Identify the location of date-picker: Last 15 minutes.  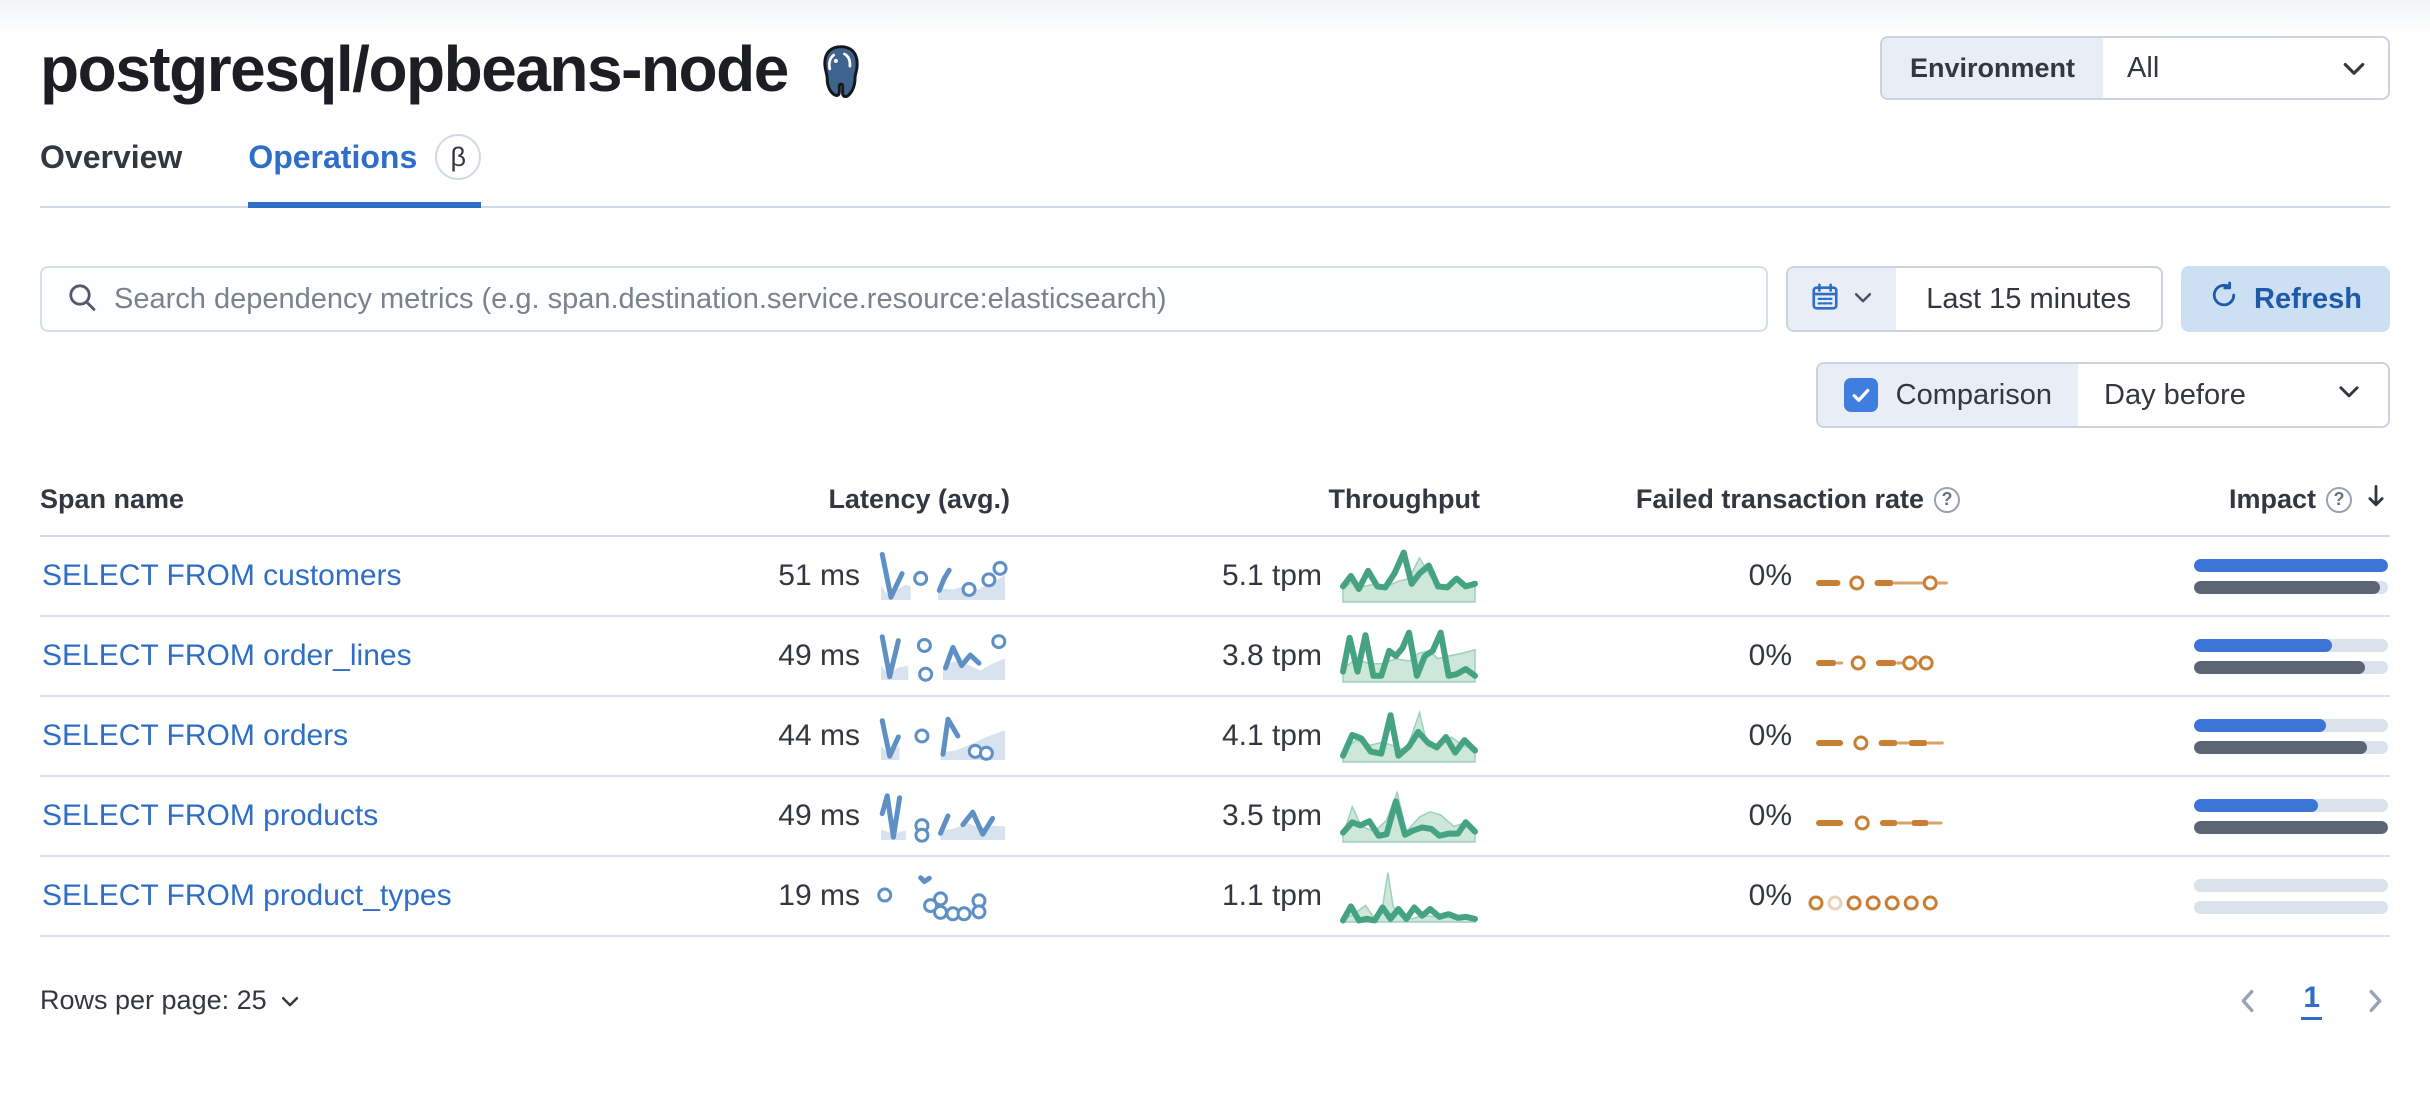
(1974, 299).